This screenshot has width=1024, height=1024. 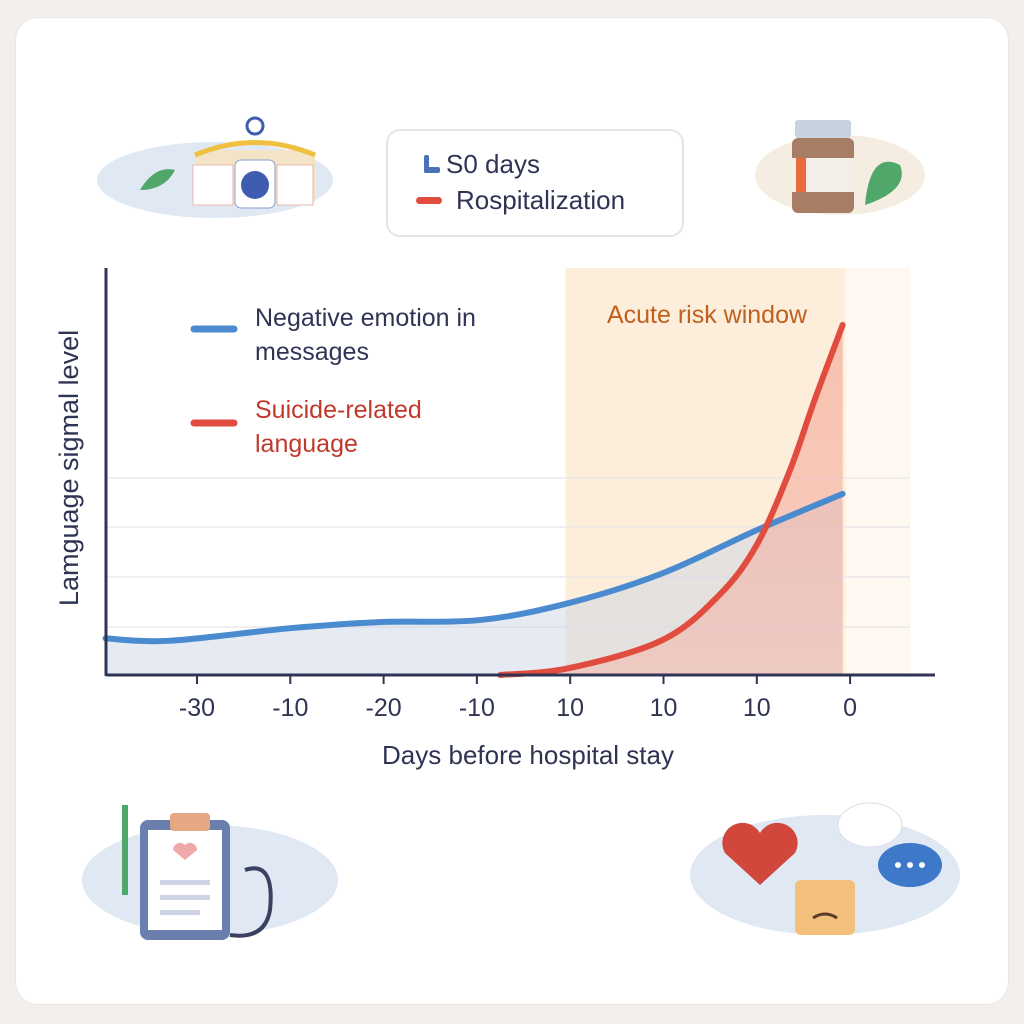 What do you see at coordinates (535, 183) in the screenshot?
I see `top-legend: S0 days Rospitalization` at bounding box center [535, 183].